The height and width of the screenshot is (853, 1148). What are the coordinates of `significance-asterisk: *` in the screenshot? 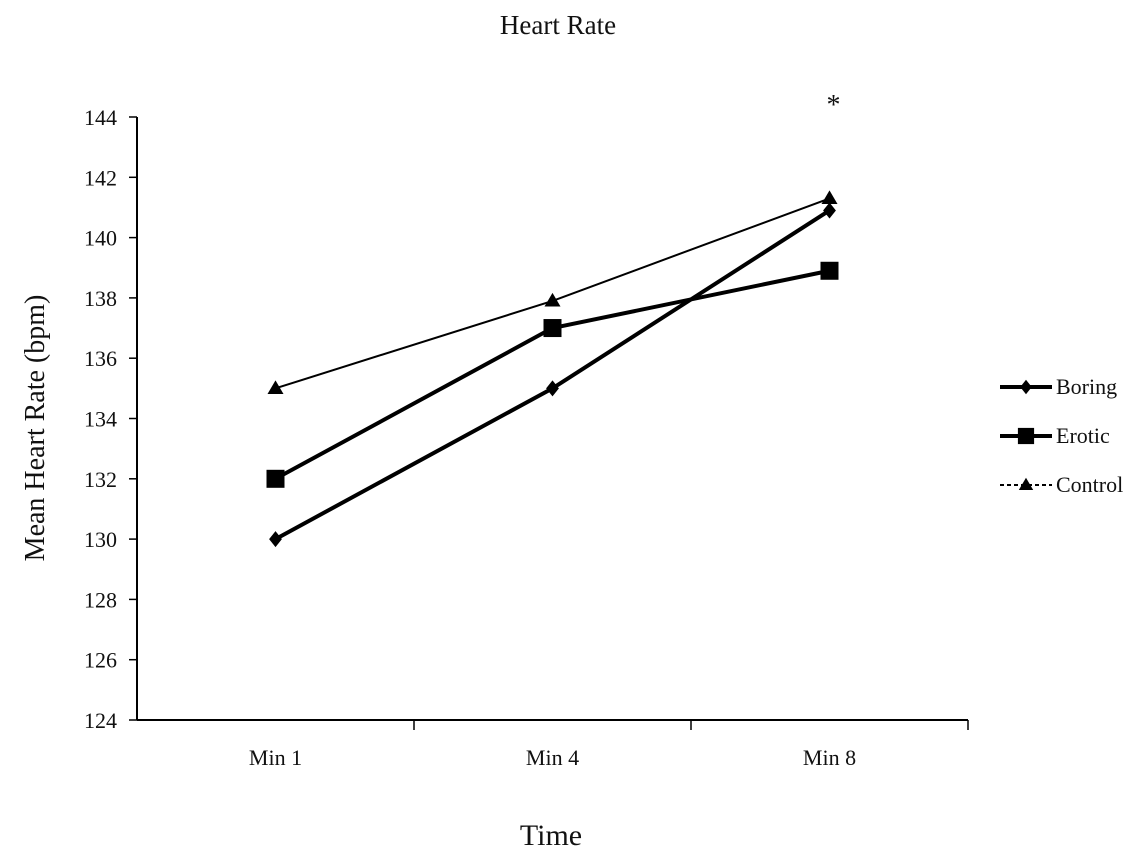 It's located at (834, 105).